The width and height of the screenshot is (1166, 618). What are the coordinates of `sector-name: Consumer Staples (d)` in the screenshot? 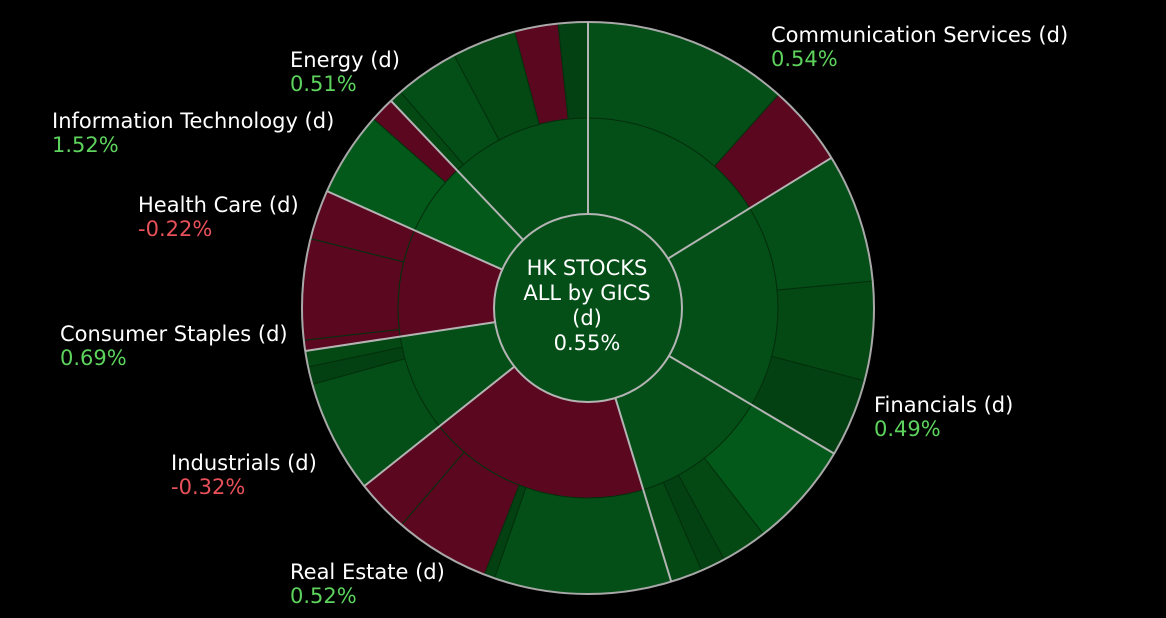 It's located at (174, 334).